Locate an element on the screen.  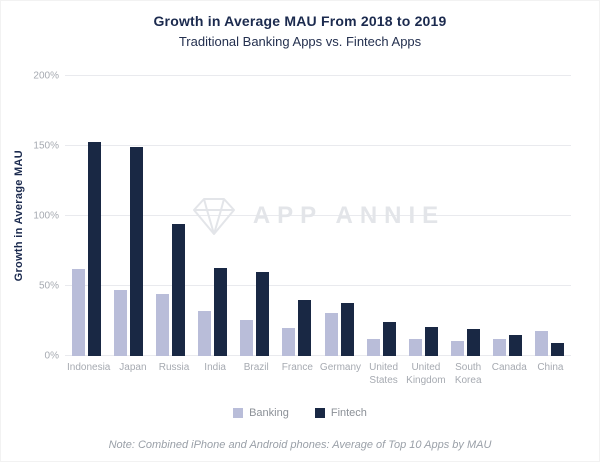
legend-swatch-fintech is located at coordinates (319, 413).